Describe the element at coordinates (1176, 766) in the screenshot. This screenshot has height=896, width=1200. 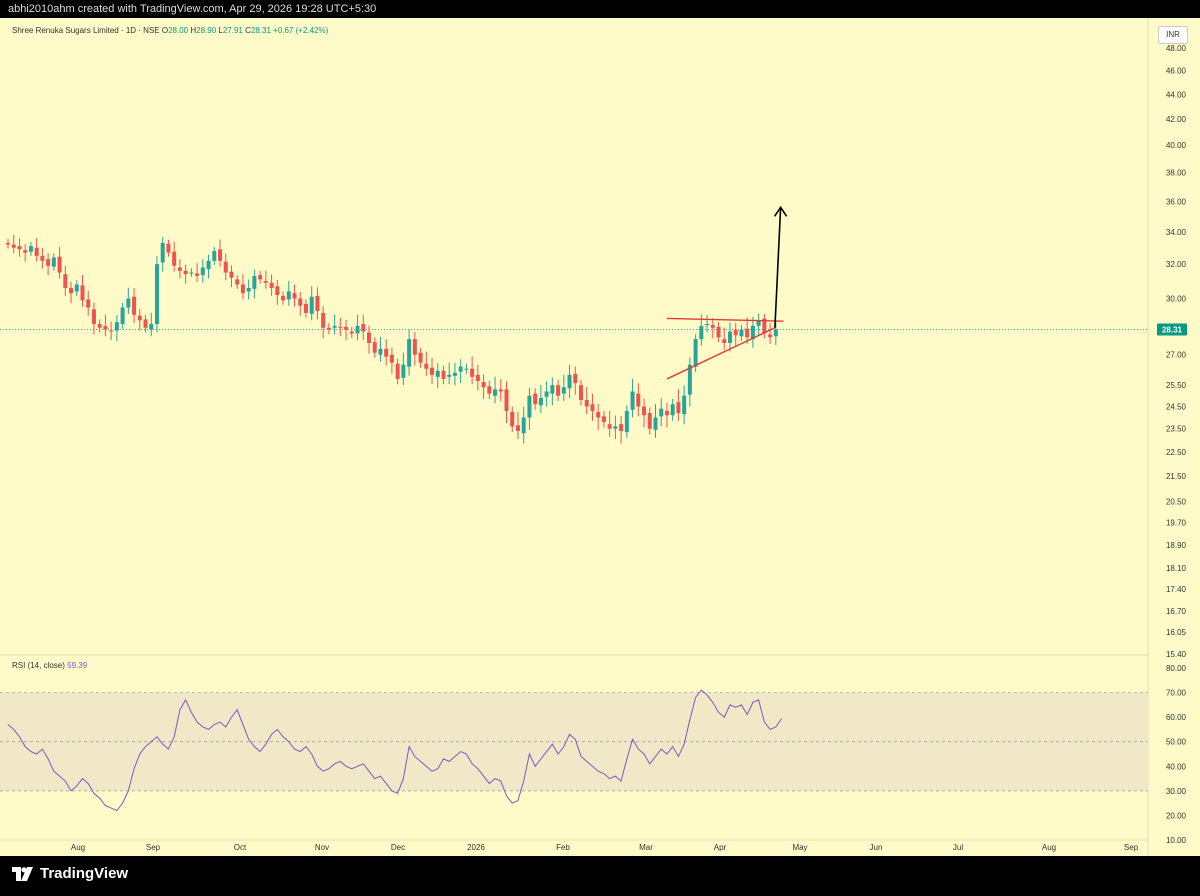
I see `rsi-tick-label: 40.00` at that location.